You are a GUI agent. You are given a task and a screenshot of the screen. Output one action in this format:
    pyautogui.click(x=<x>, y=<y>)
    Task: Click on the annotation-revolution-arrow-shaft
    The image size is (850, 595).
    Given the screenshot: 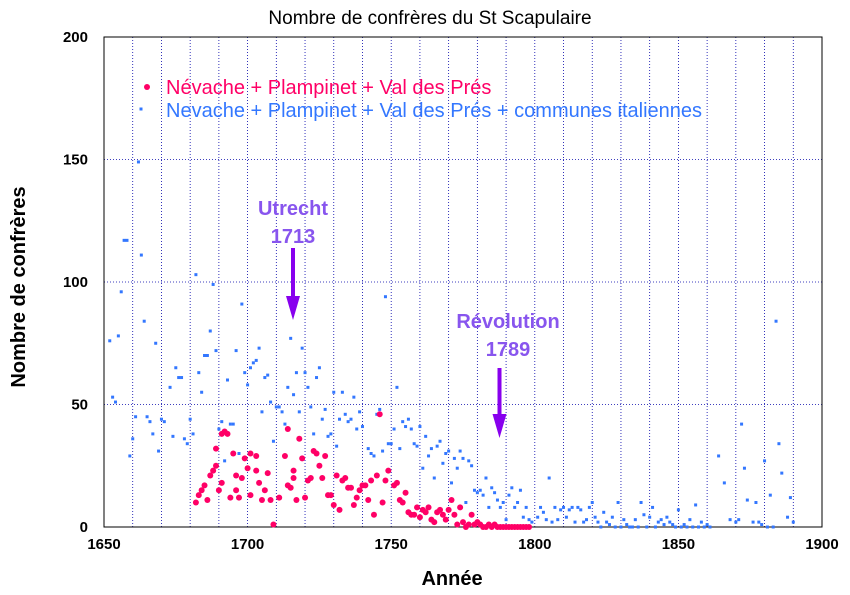 What is the action you would take?
    pyautogui.click(x=499, y=391)
    